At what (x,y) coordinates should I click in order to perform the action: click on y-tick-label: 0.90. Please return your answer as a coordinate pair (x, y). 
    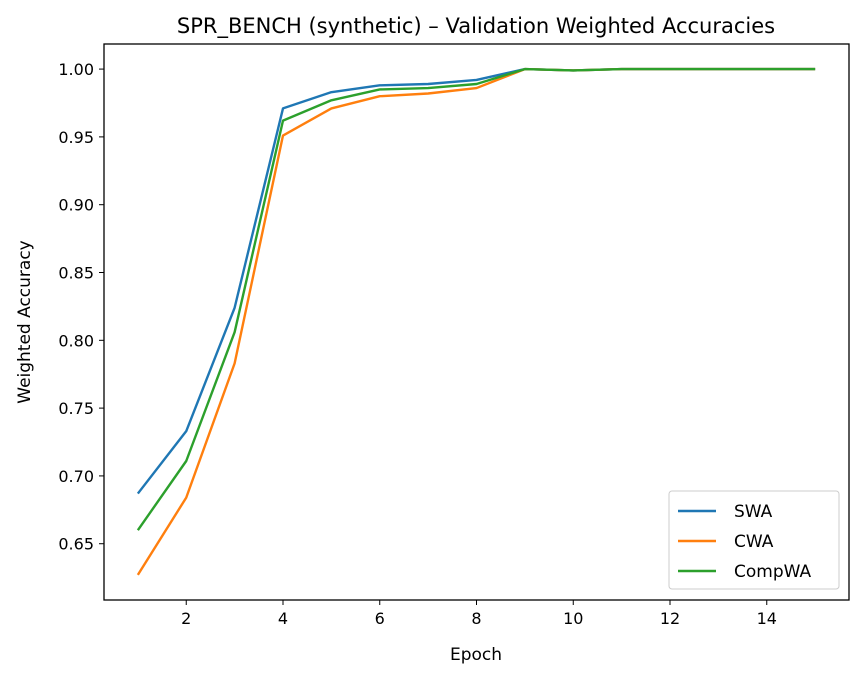
    Looking at the image, I should click on (76, 205).